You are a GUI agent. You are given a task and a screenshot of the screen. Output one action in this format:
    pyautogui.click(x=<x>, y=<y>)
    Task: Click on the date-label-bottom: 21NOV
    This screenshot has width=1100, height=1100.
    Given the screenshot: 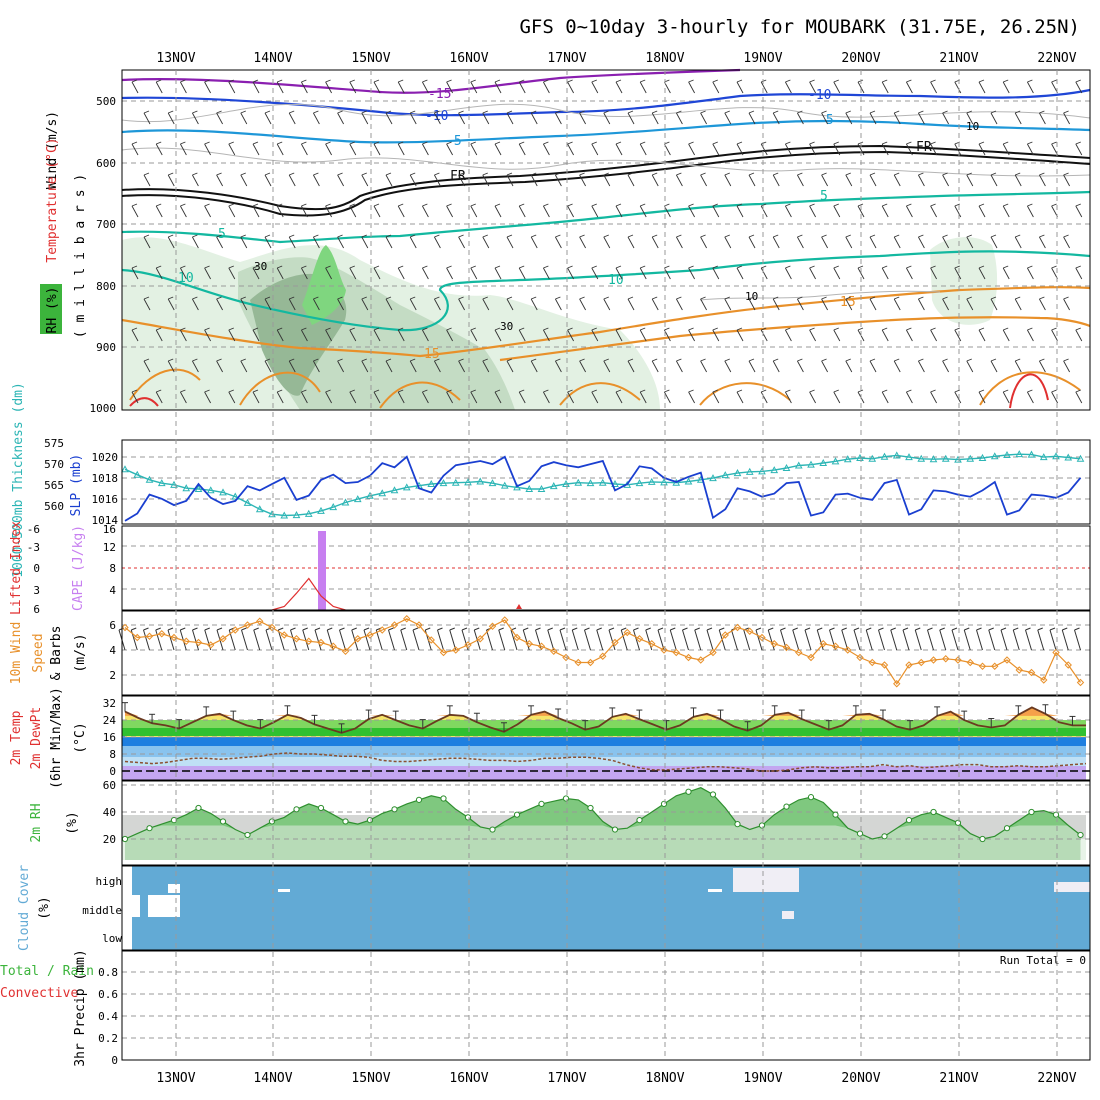 What is the action you would take?
    pyautogui.click(x=958, y=1078)
    